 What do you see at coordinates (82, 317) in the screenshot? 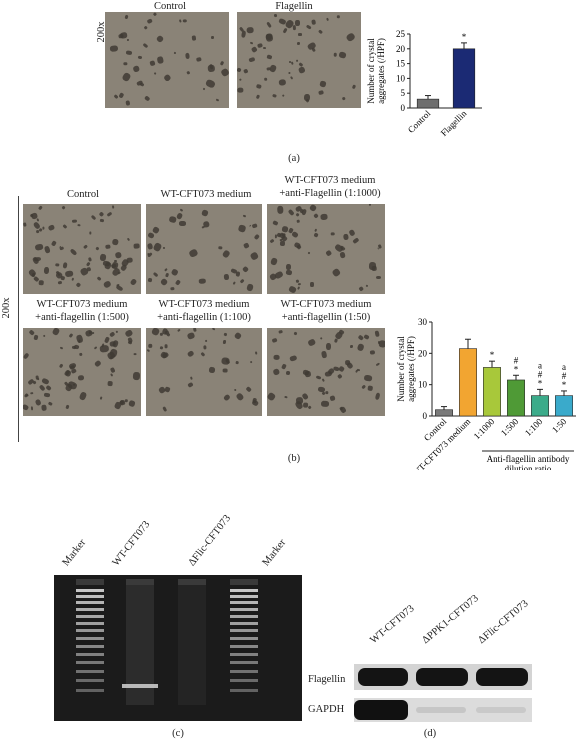
I see `image-label-b4-line2: +anti-flagellin (1:500)` at bounding box center [82, 317].